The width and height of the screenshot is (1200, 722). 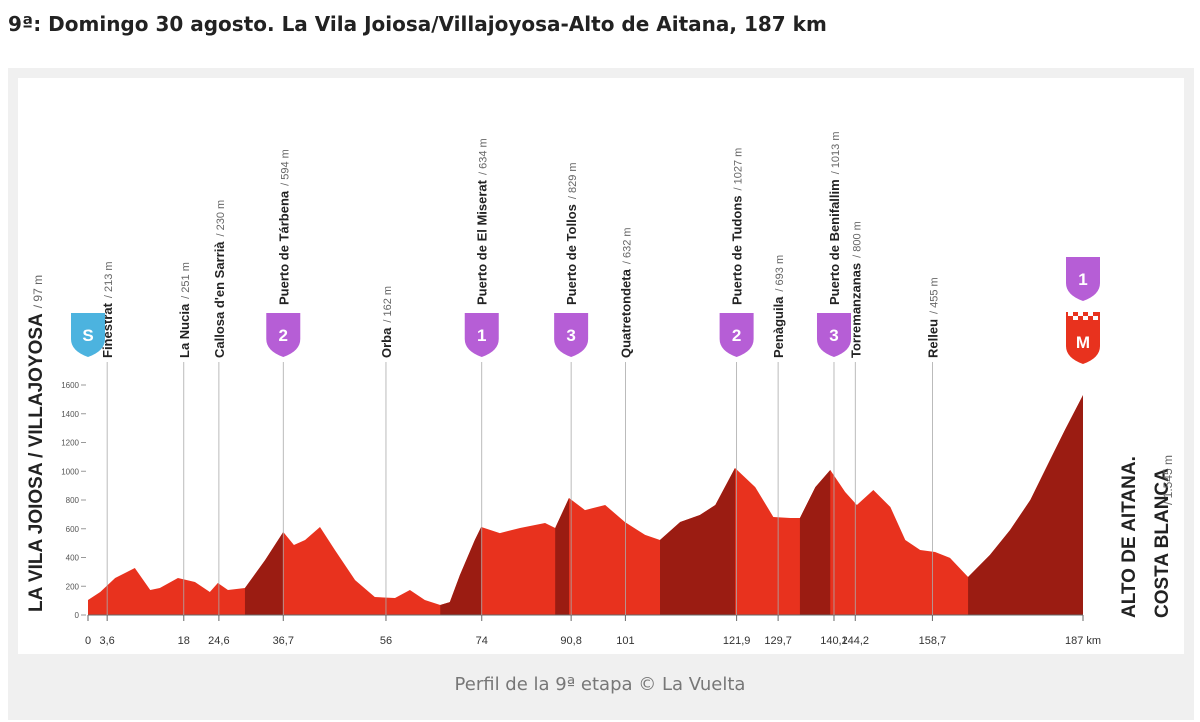 What do you see at coordinates (70, 443) in the screenshot?
I see `y-tick-label: 1200` at bounding box center [70, 443].